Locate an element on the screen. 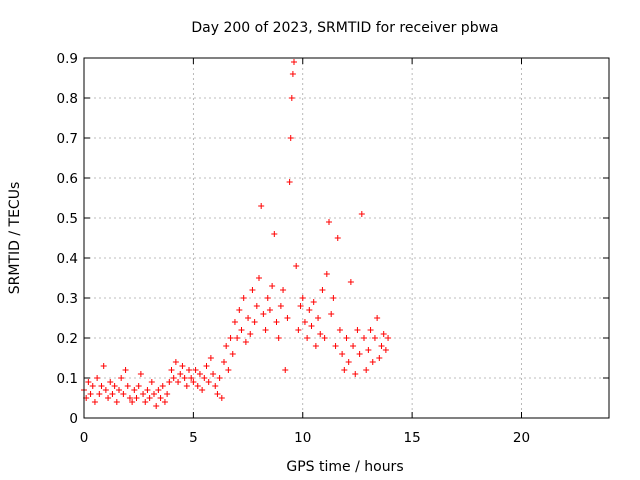  x-tick-label: 5 is located at coordinates (193, 438).